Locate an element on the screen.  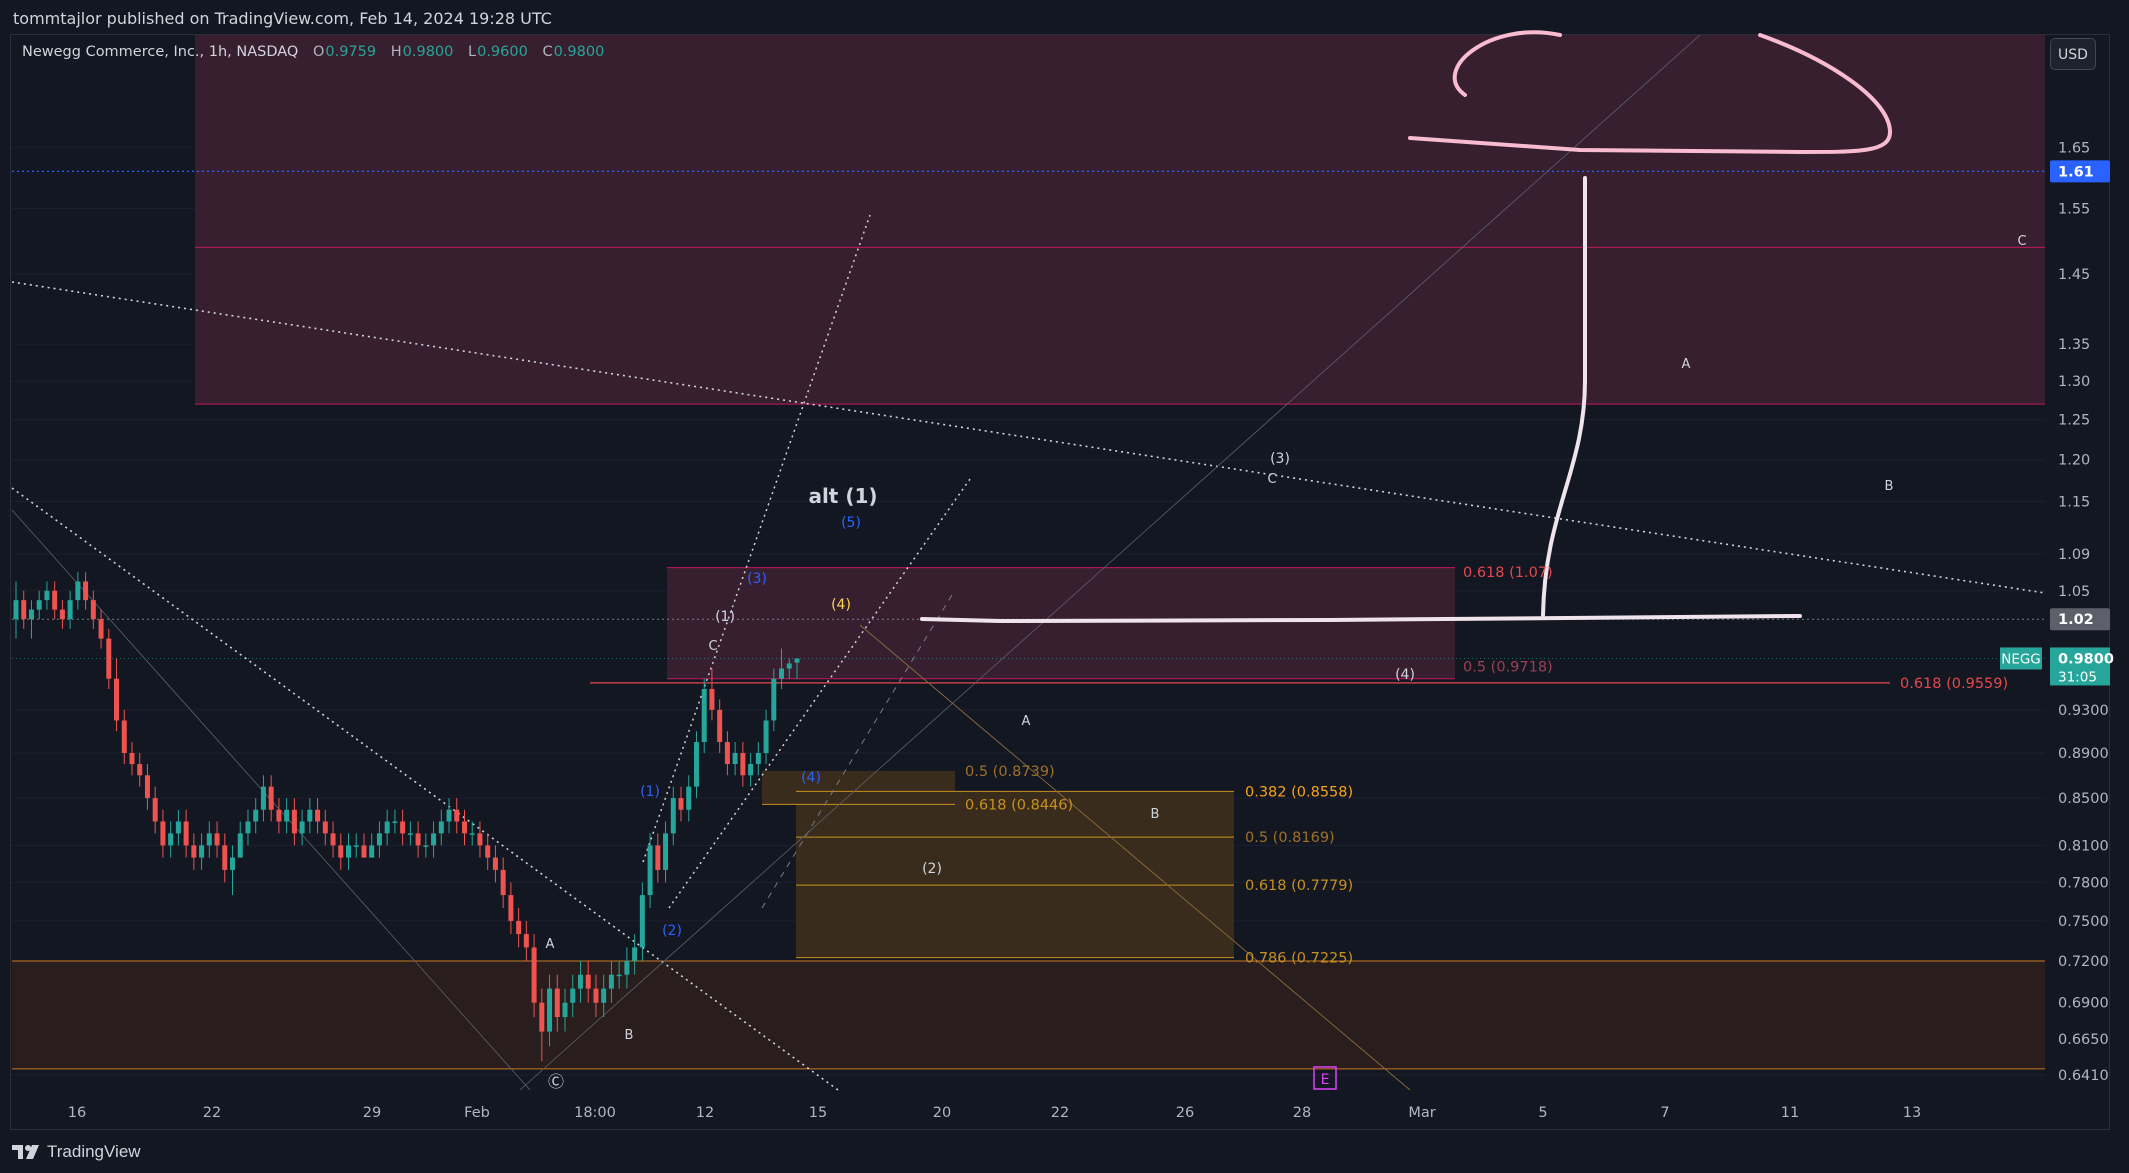
low-value: 0.9600 is located at coordinates (502, 52).